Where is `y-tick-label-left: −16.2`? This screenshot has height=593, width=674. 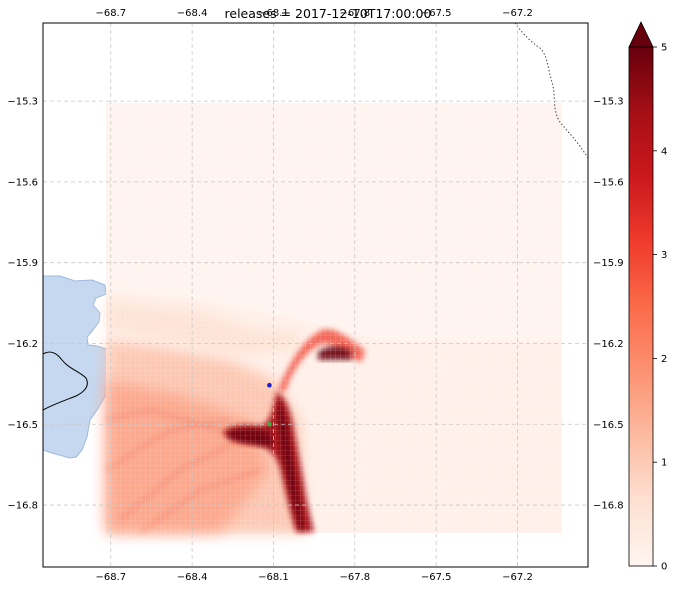
y-tick-label-left: −16.2 is located at coordinates (22, 344).